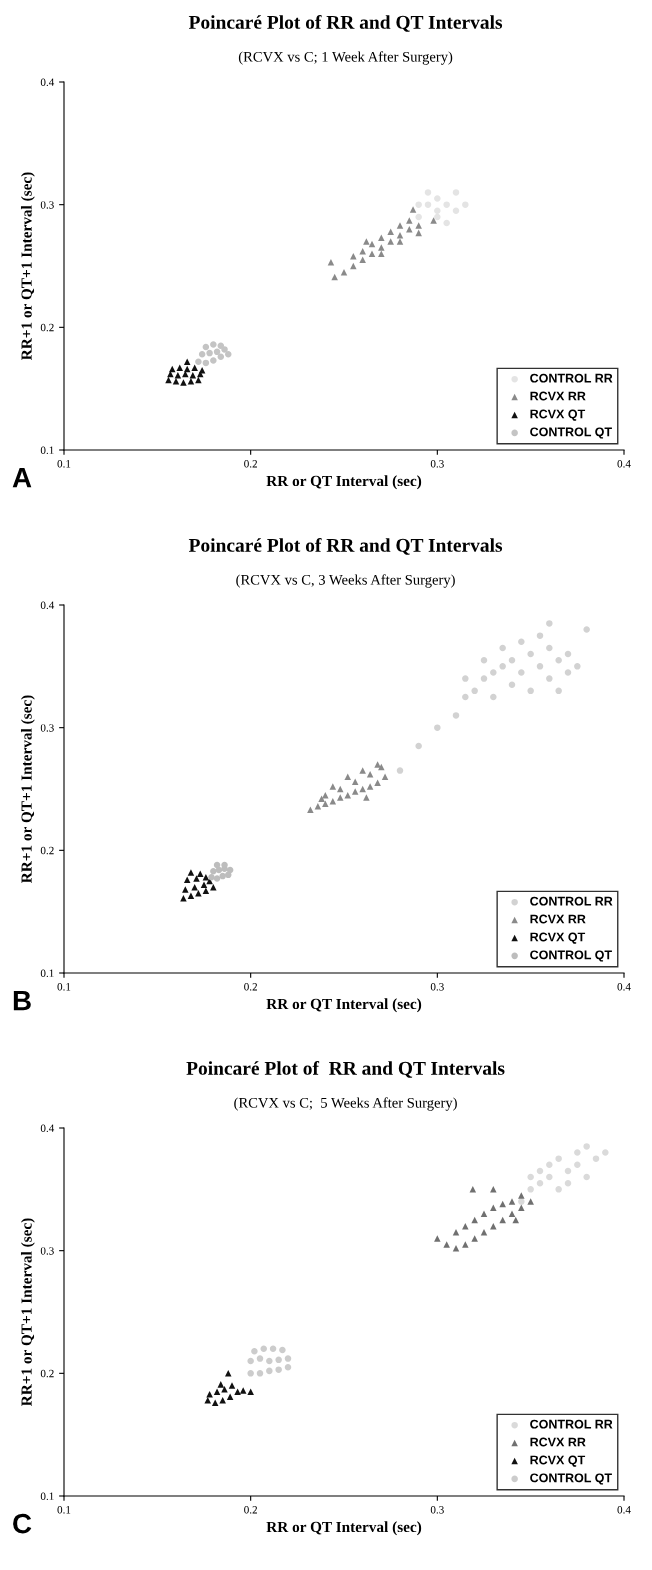 The height and width of the screenshot is (1570, 652). What do you see at coordinates (344, 482) in the screenshot?
I see `x-axis-title: RR or QT Interval (sec)` at bounding box center [344, 482].